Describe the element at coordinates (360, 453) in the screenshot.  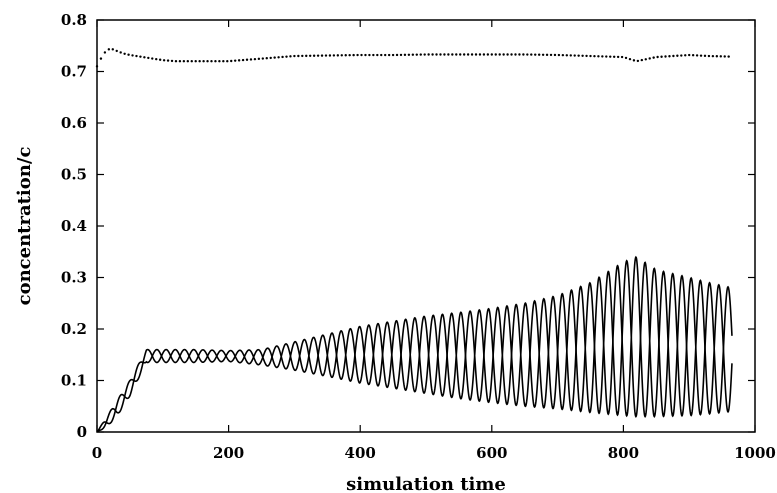
I see `x-tick-label: 400` at that location.